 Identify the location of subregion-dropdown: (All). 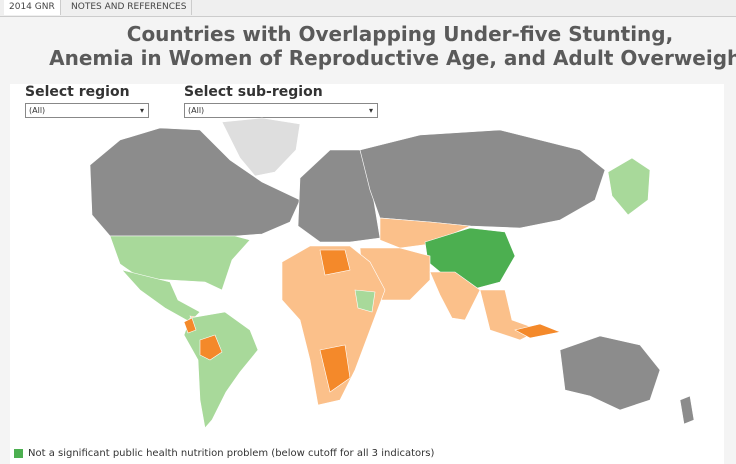
(281, 110).